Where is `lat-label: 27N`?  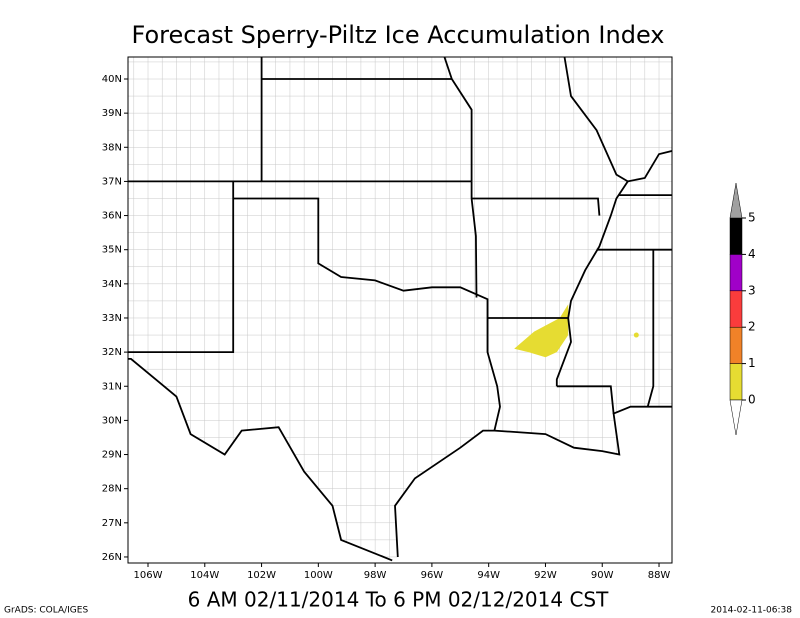 lat-label: 27N is located at coordinates (112, 523).